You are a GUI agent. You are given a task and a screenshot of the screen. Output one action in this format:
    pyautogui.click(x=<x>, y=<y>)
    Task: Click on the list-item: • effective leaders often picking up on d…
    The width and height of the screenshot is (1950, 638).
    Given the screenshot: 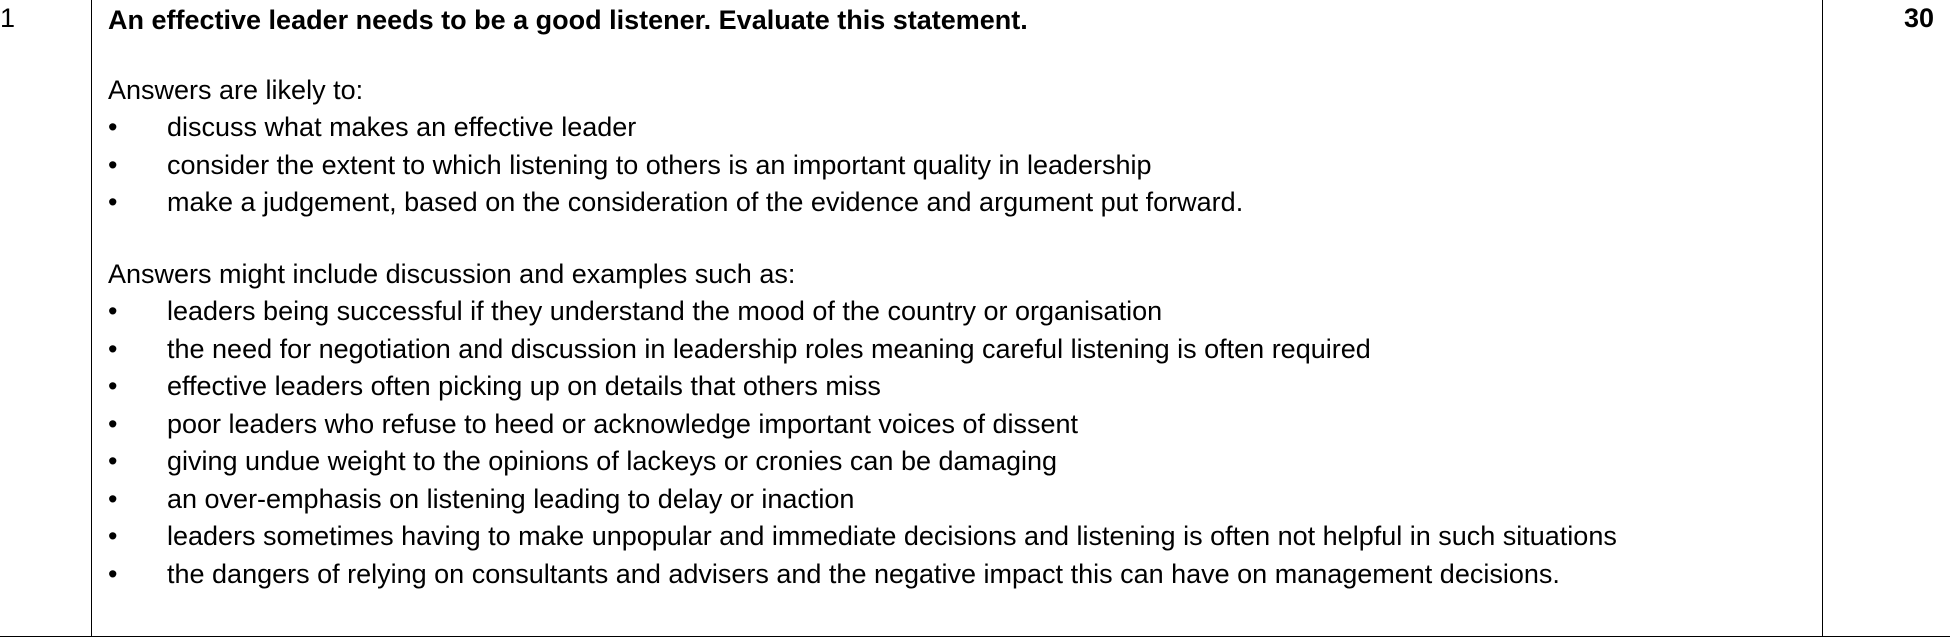 What is the action you would take?
    pyautogui.click(x=958, y=387)
    